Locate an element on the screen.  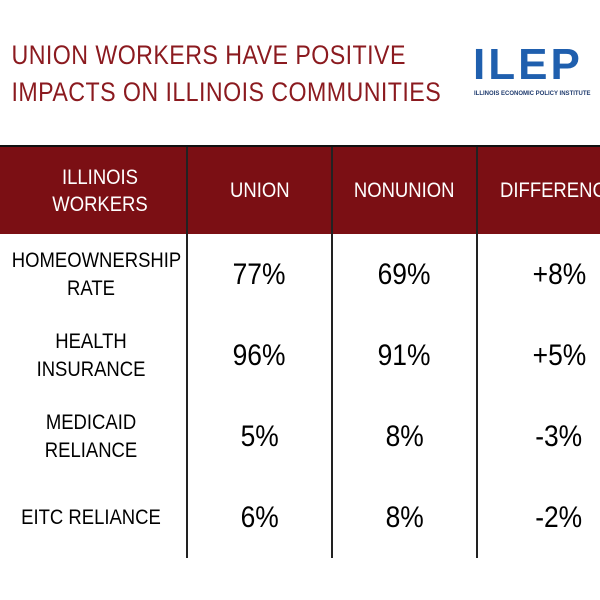
cell-text: +8% is located at coordinates (559, 274).